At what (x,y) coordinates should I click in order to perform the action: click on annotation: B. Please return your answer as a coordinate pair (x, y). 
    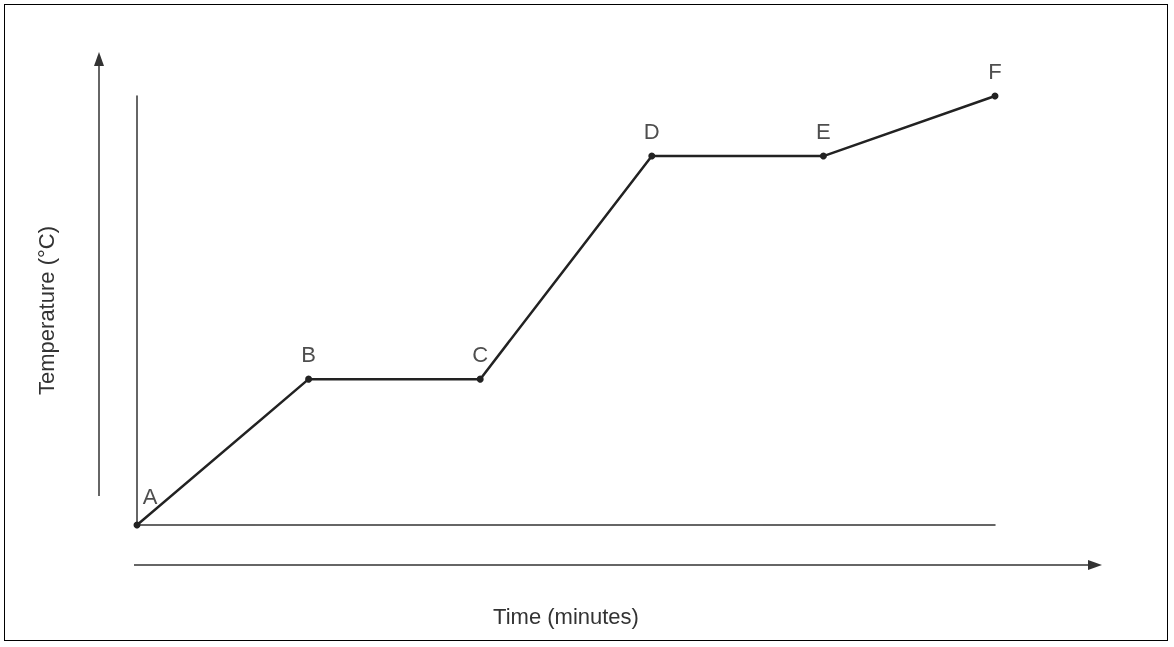
    Looking at the image, I should click on (308, 354).